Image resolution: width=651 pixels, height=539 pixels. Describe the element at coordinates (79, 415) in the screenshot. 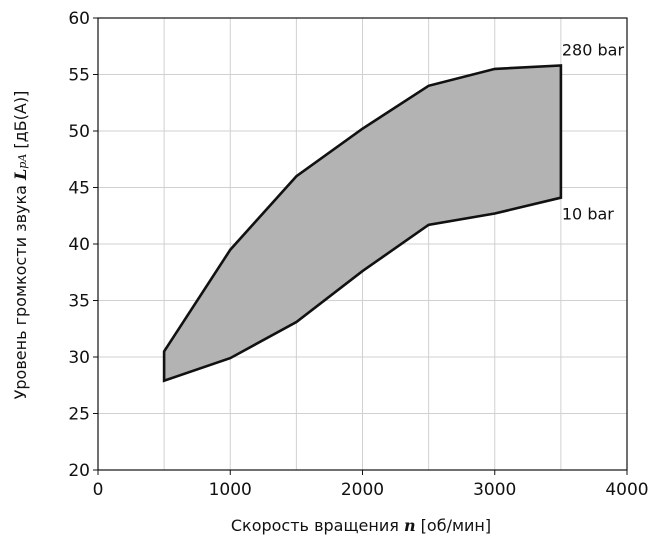

I see `y-tick-label-25: 25` at that location.